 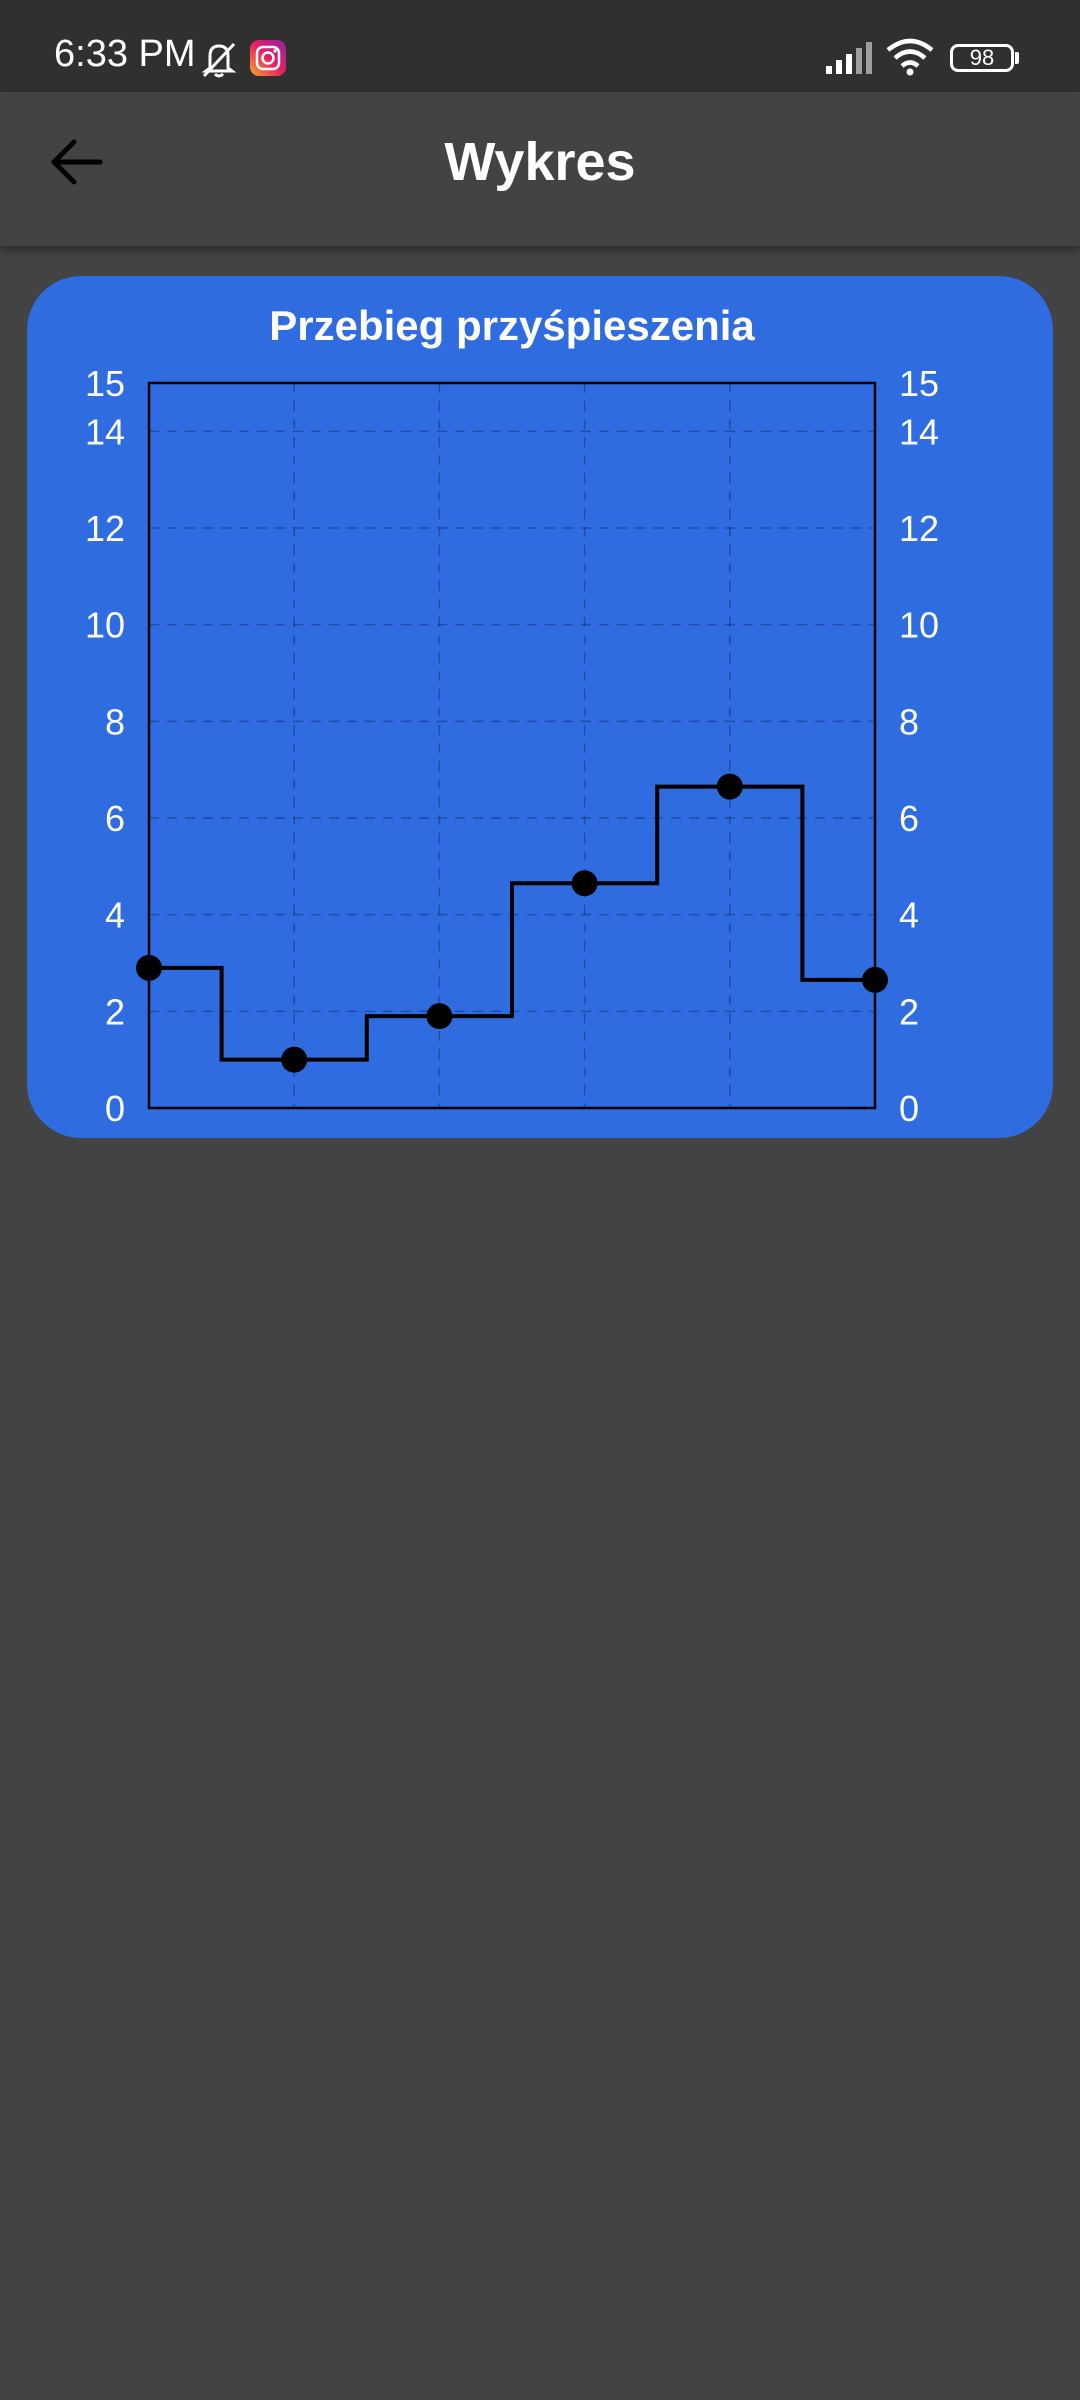 I want to click on arrow-left-icon, so click(x=77, y=162).